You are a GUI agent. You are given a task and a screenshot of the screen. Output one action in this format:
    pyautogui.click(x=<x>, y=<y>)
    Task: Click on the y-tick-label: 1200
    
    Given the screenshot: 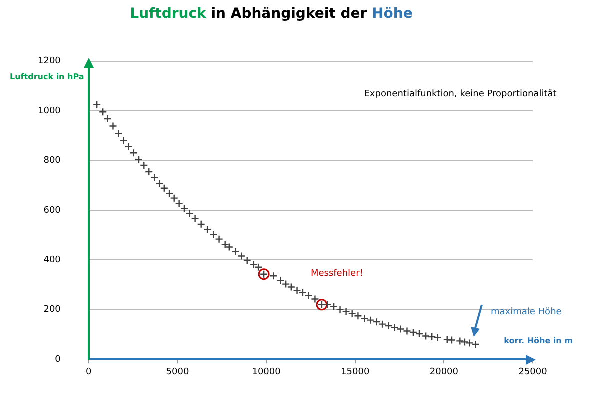 What is the action you would take?
    pyautogui.click(x=50, y=61)
    